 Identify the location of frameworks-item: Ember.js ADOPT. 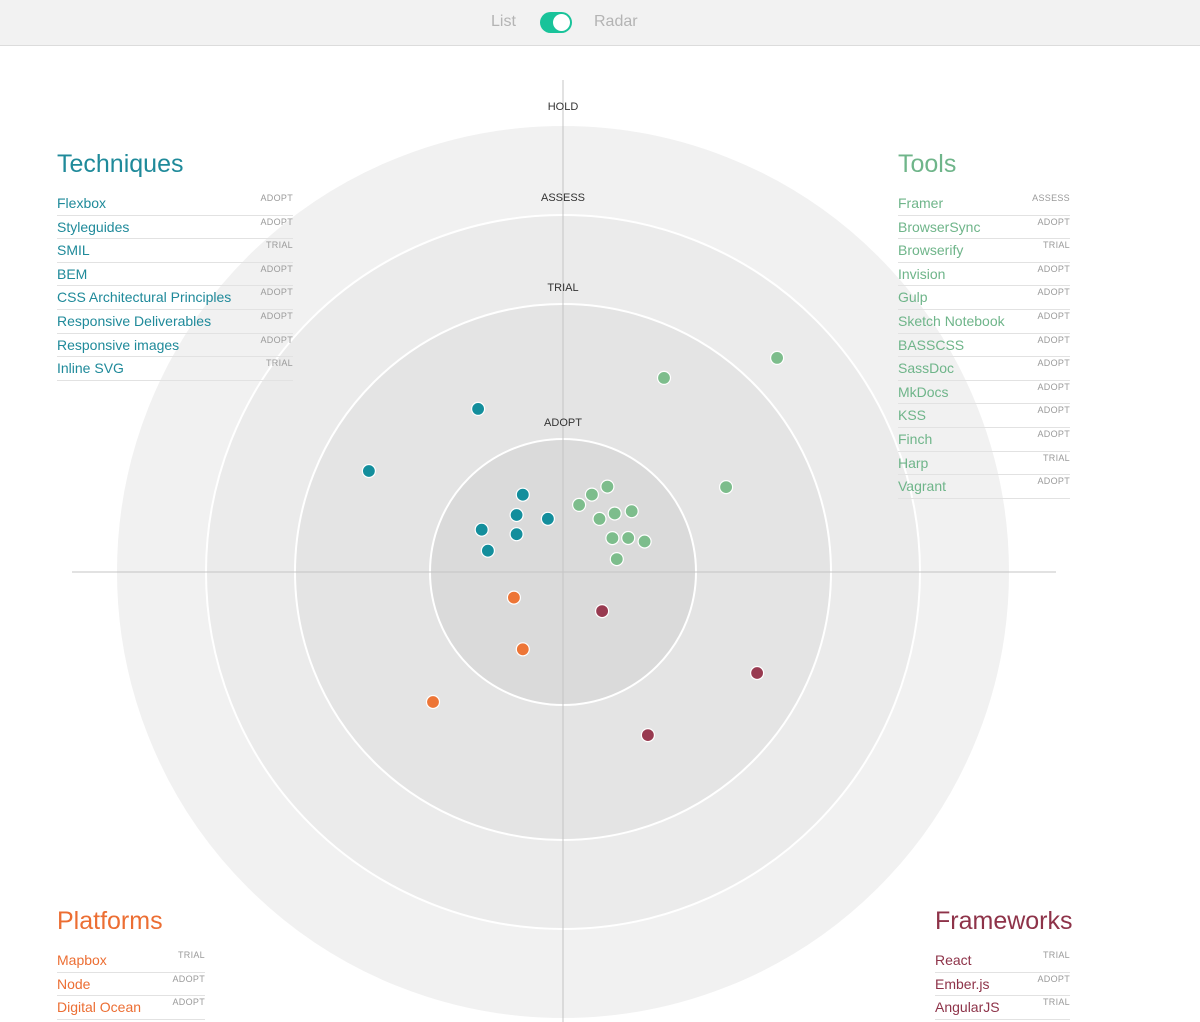
(1002, 985).